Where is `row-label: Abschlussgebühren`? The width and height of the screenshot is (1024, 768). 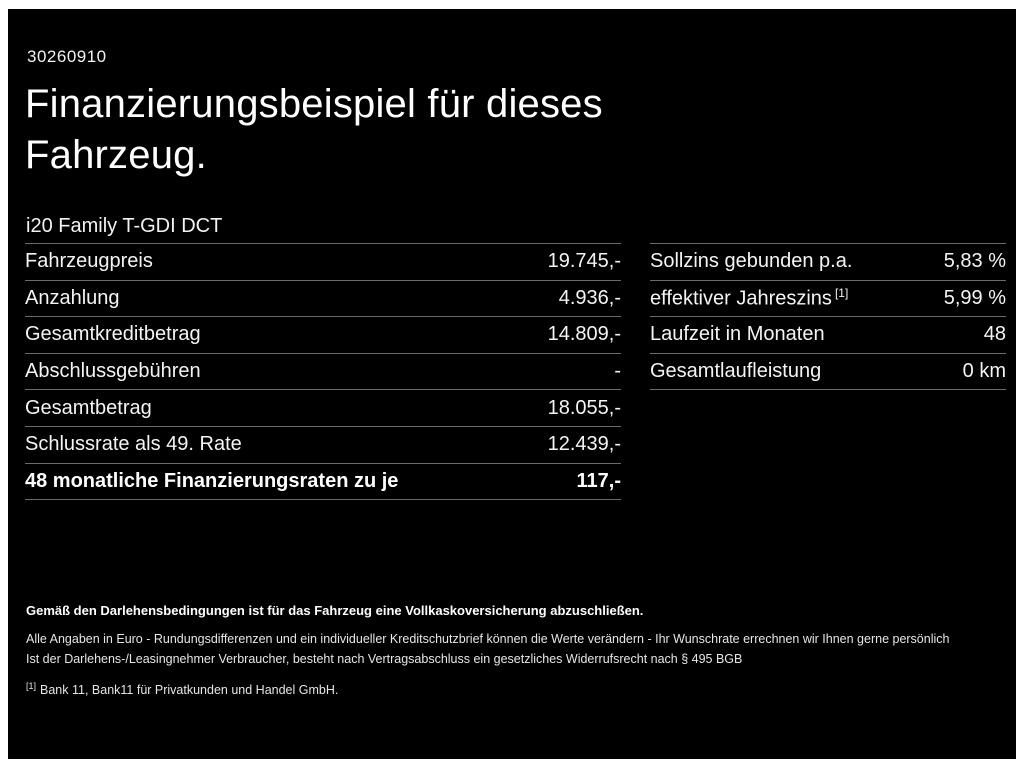 row-label: Abschlussgebühren is located at coordinates (113, 371).